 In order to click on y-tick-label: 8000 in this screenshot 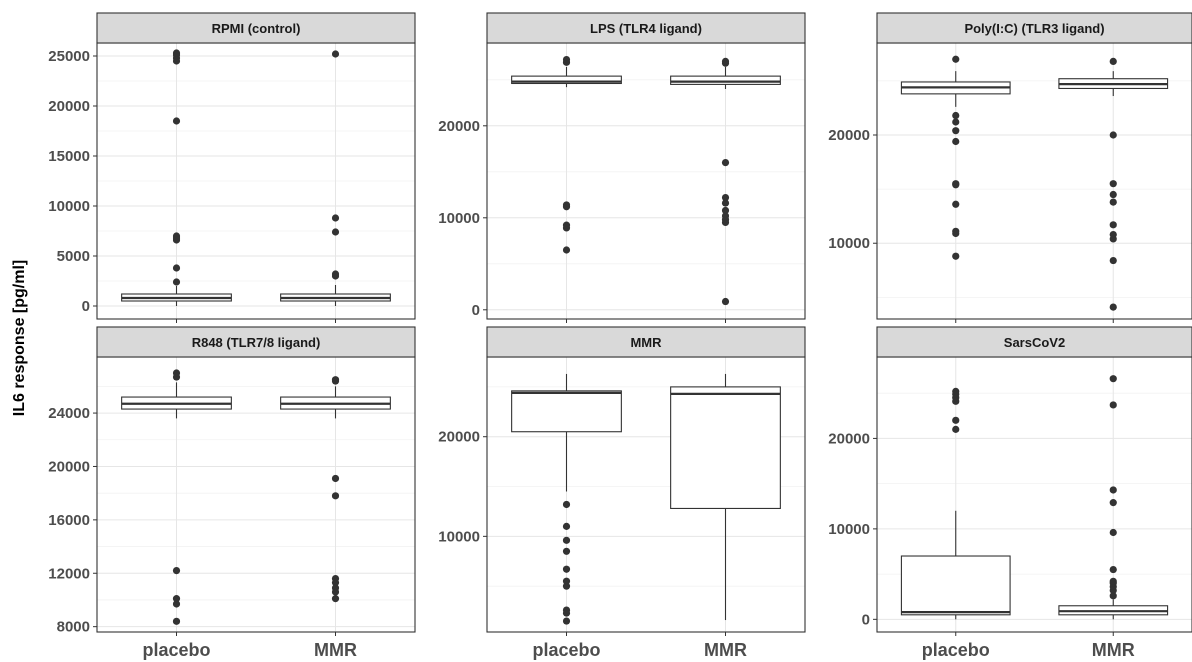, I will do `click(73, 627)`.